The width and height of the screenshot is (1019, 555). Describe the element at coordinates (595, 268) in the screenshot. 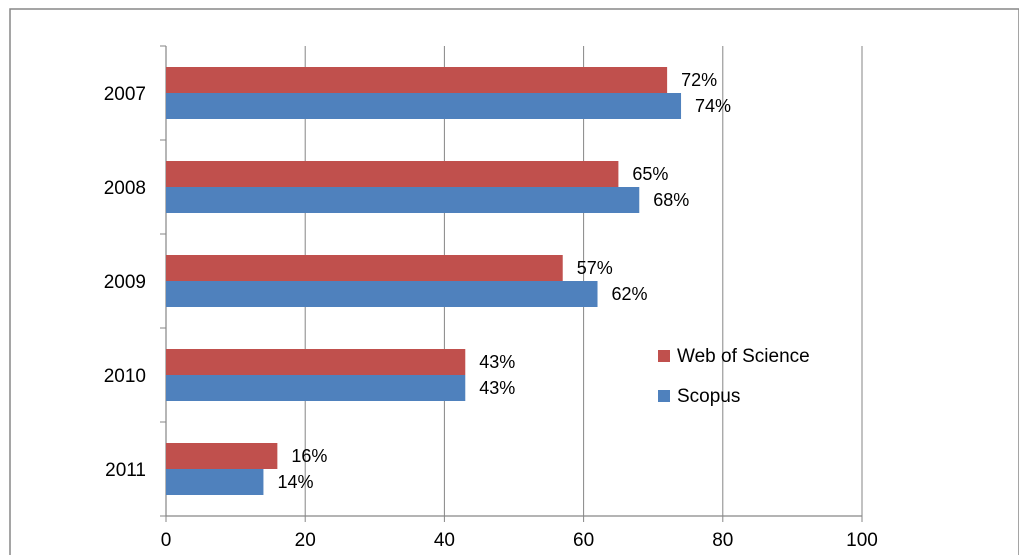

I see `data-label: 57%` at that location.